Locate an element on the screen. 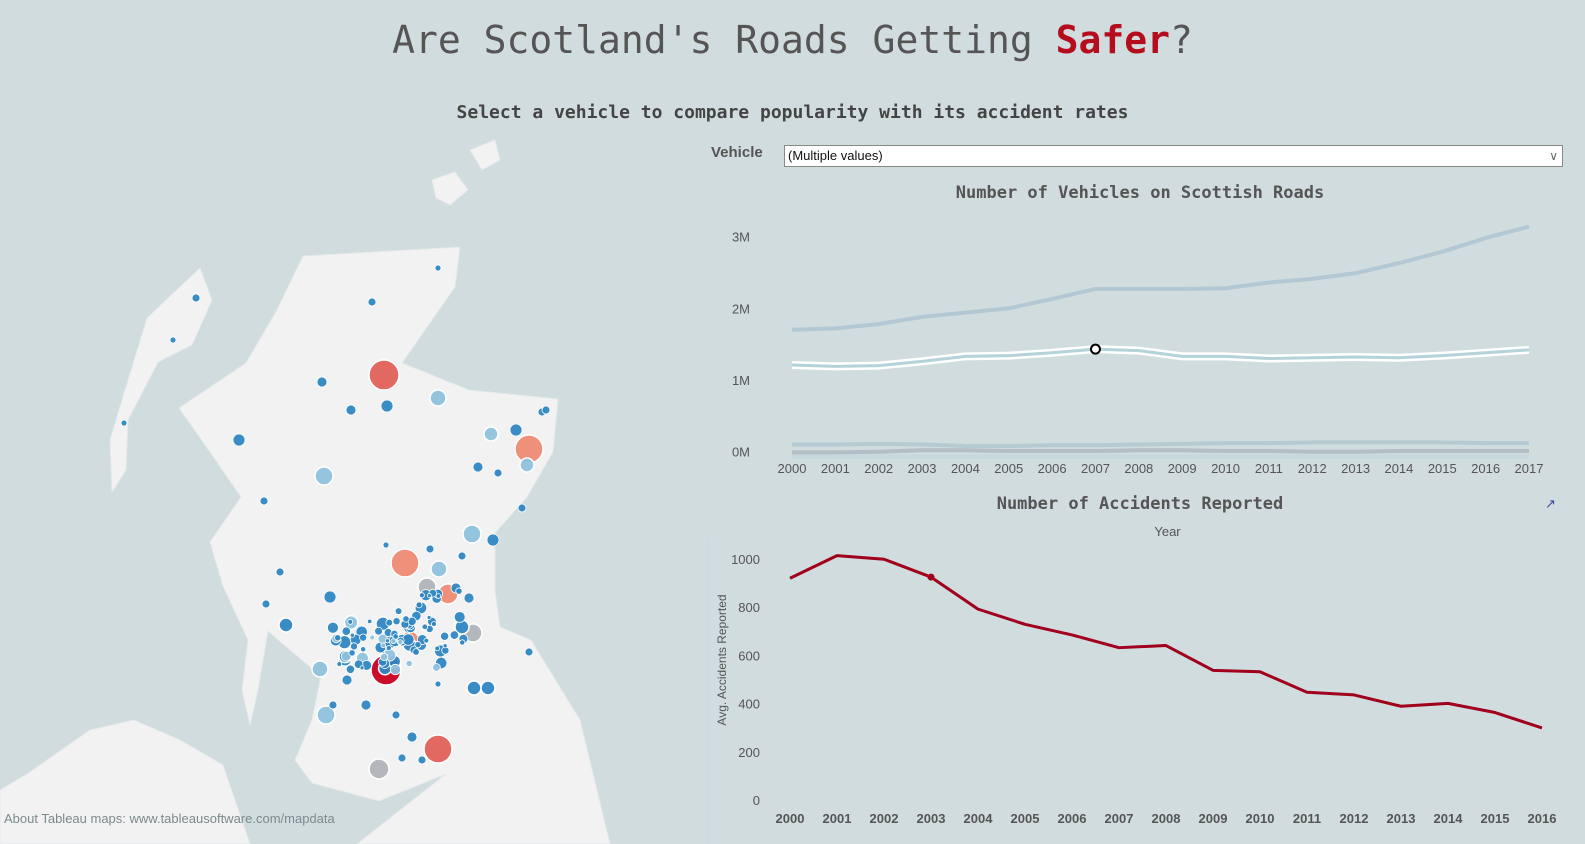 This screenshot has height=844, width=1585. vehicles-chart-title: Number of Vehicles on Scottish Roads is located at coordinates (1140, 193).